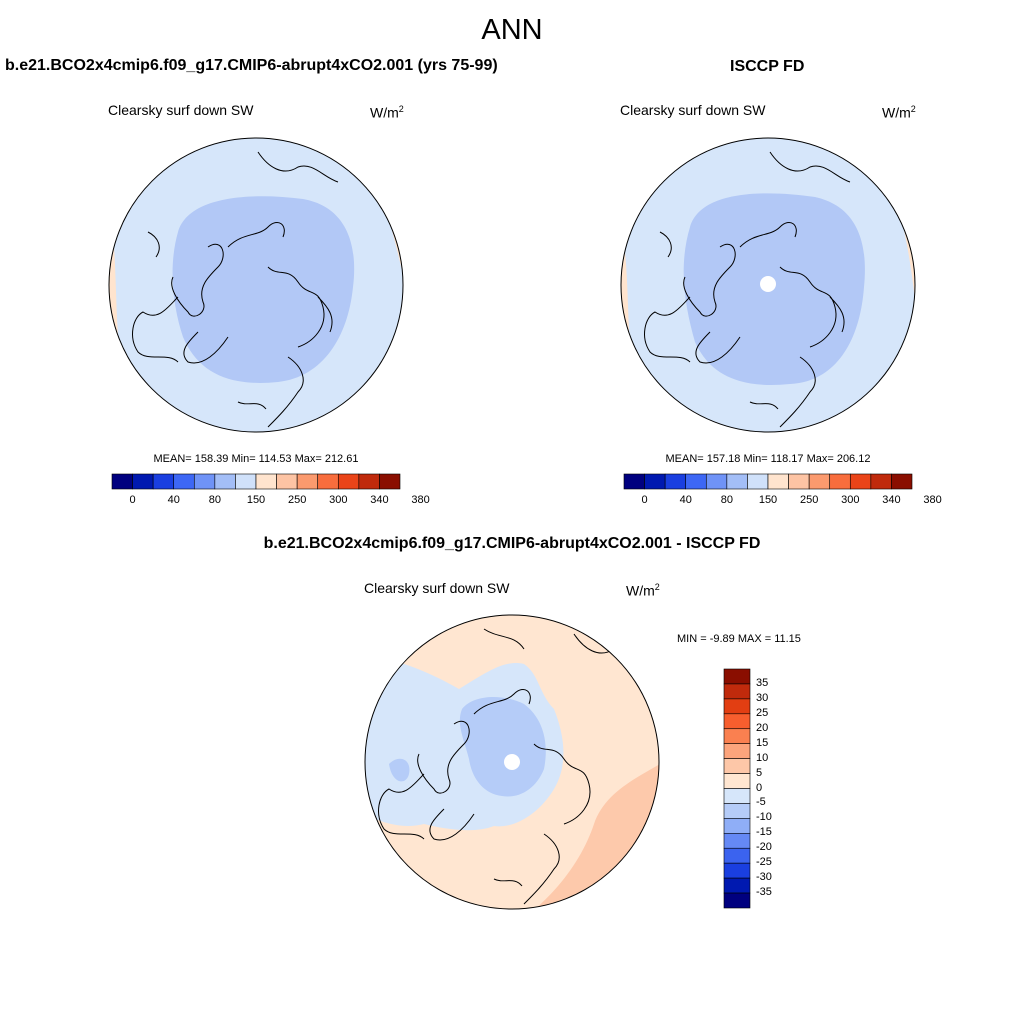 The image size is (1024, 1024). Describe the element at coordinates (502, 747) in the screenshot. I see `diff-field-mid-blue` at that location.